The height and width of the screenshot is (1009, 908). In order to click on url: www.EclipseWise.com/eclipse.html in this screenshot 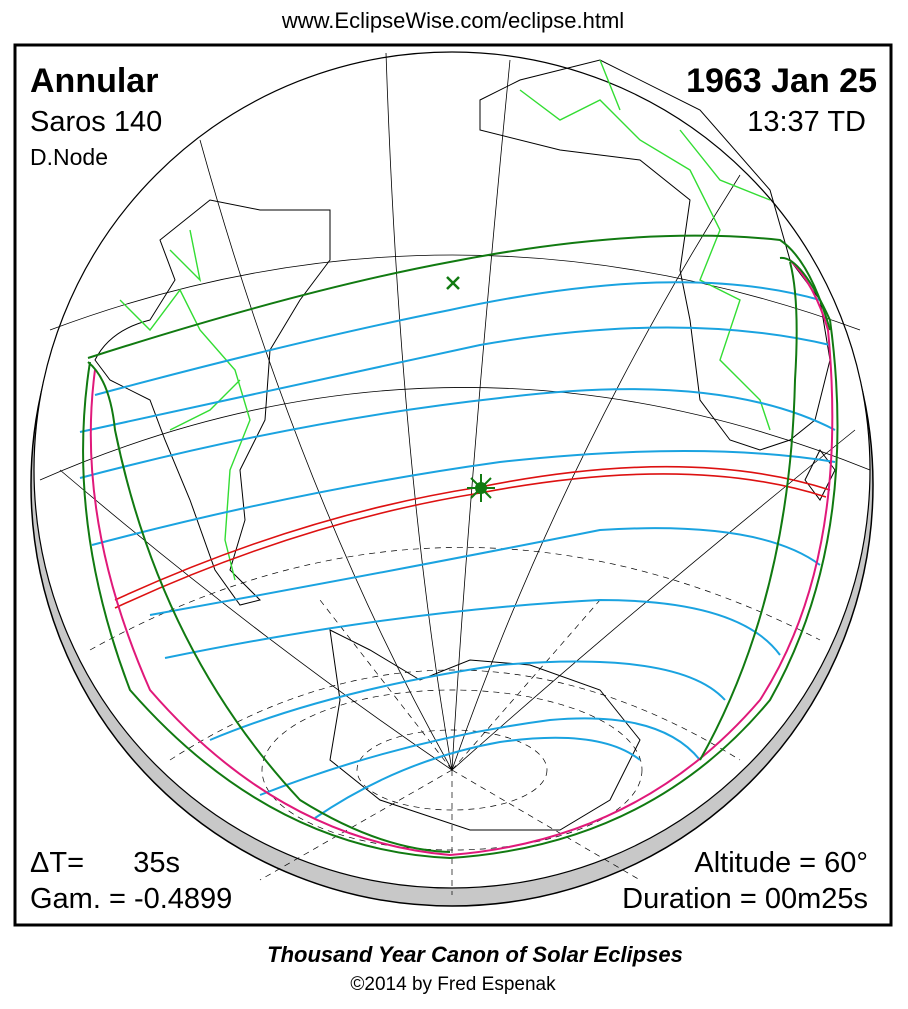, I will do `click(452, 20)`.